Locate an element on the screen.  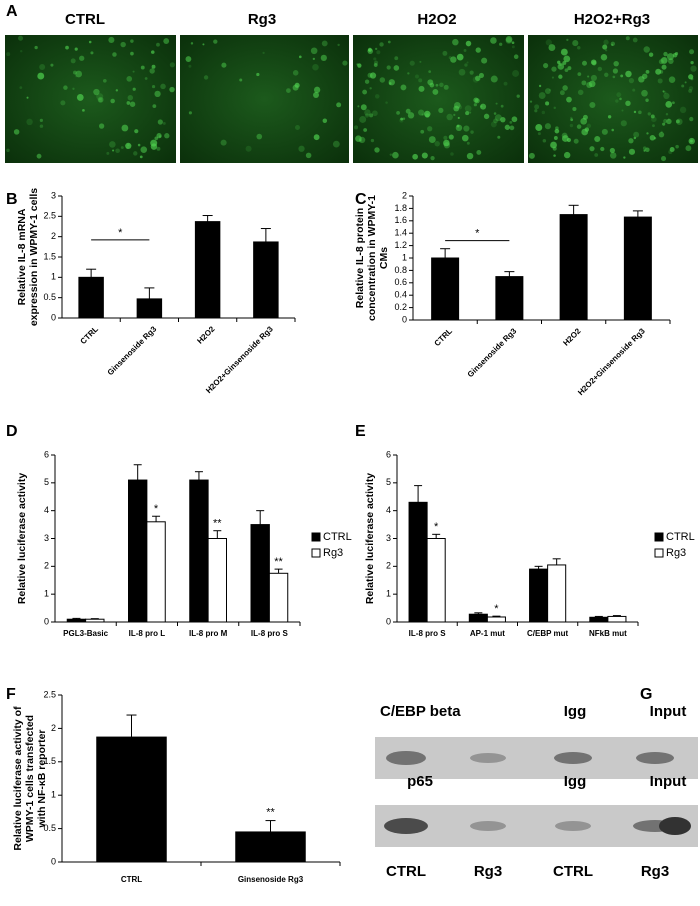
x-tick-label: CTRL is located at coordinates (131, 879).